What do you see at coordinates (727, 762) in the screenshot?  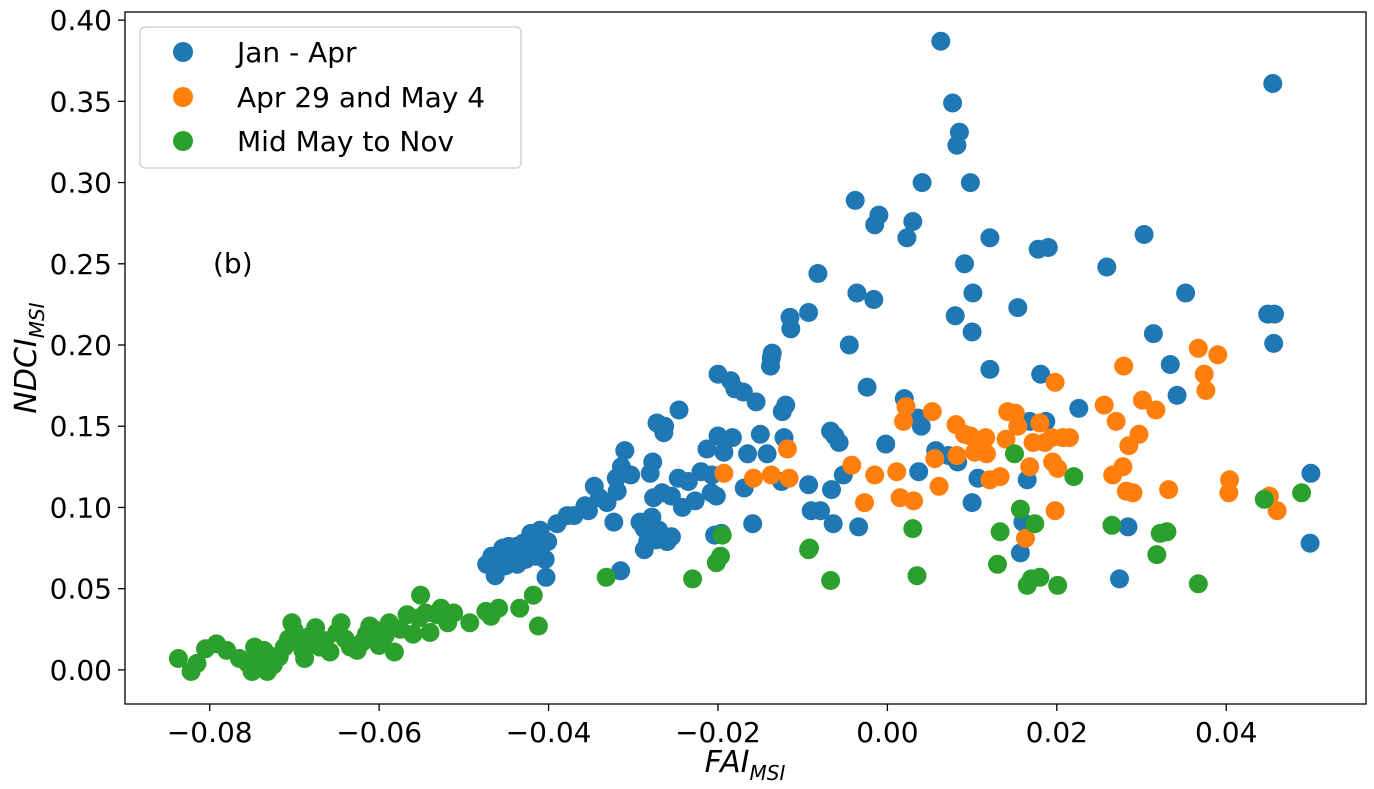 I see `x-axis-label-main: FAI` at bounding box center [727, 762].